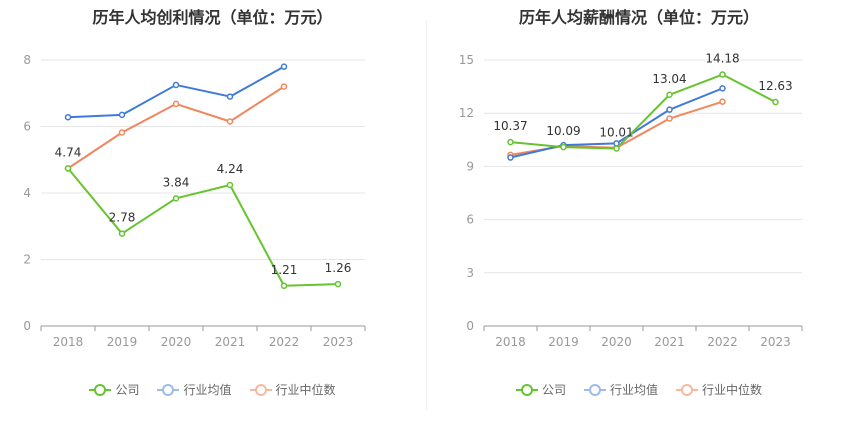 This screenshot has width=850, height=437. Describe the element at coordinates (426, 215) in the screenshot. I see `panel-divider` at that location.